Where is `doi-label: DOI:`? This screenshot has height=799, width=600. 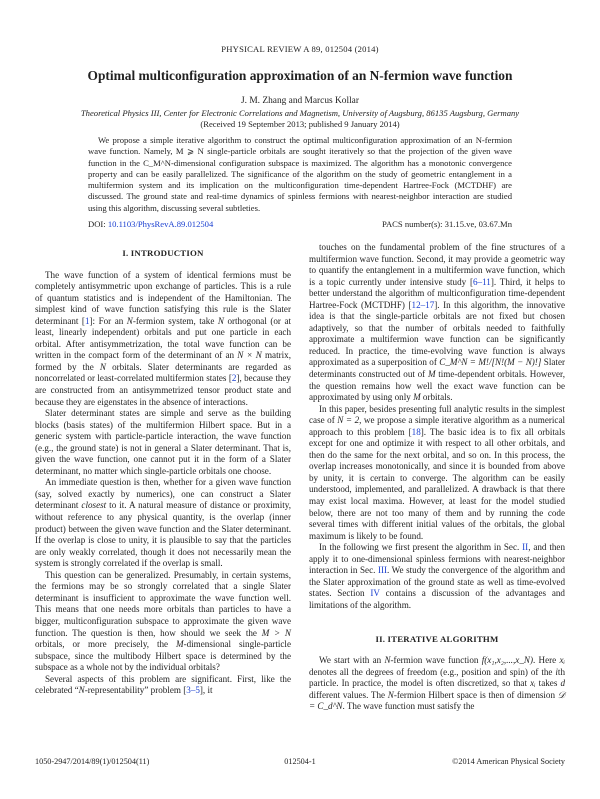 doi-label: DOI: is located at coordinates (97, 224).